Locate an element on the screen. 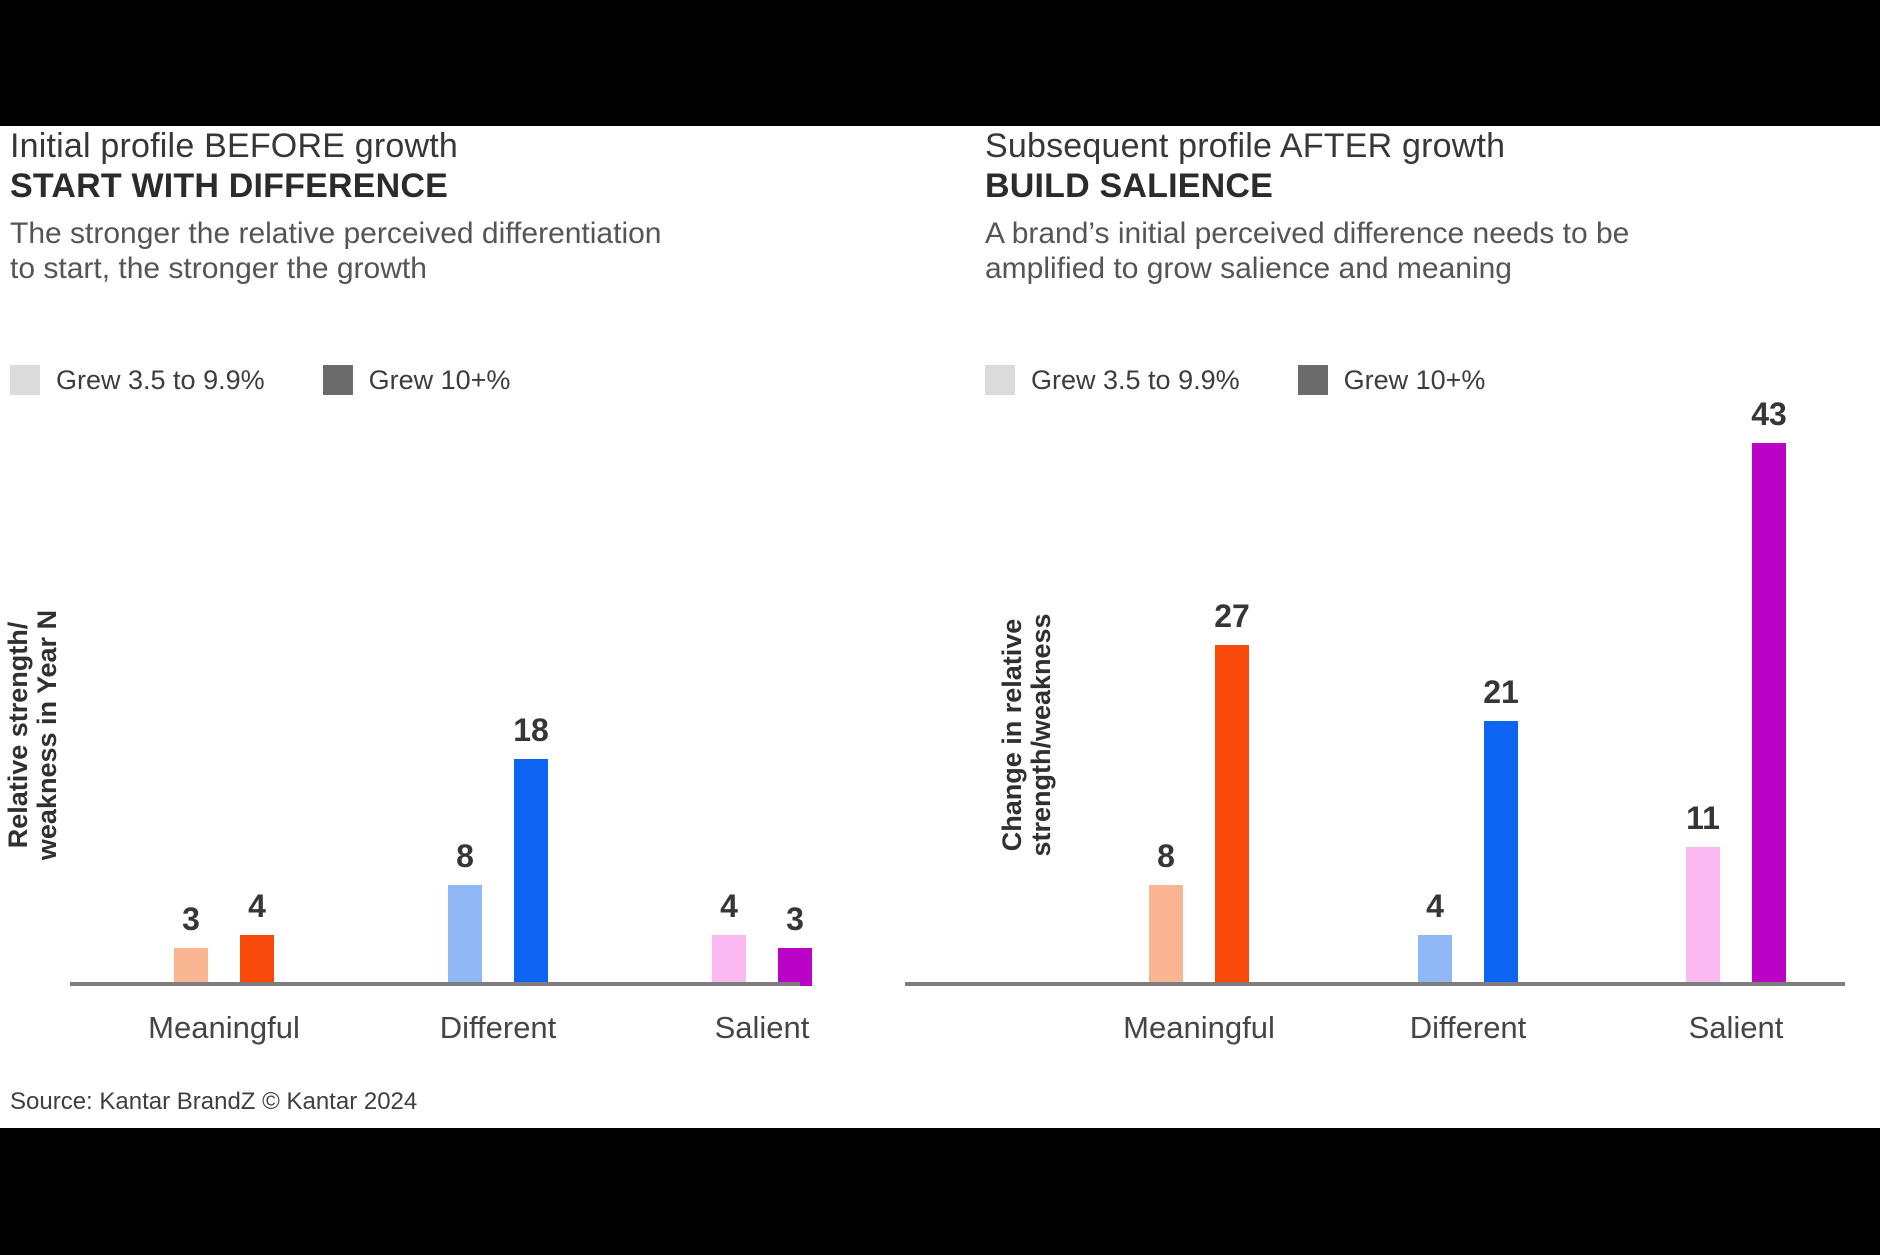 The width and height of the screenshot is (1880, 1255). bar-value-label: 11 is located at coordinates (1703, 818).